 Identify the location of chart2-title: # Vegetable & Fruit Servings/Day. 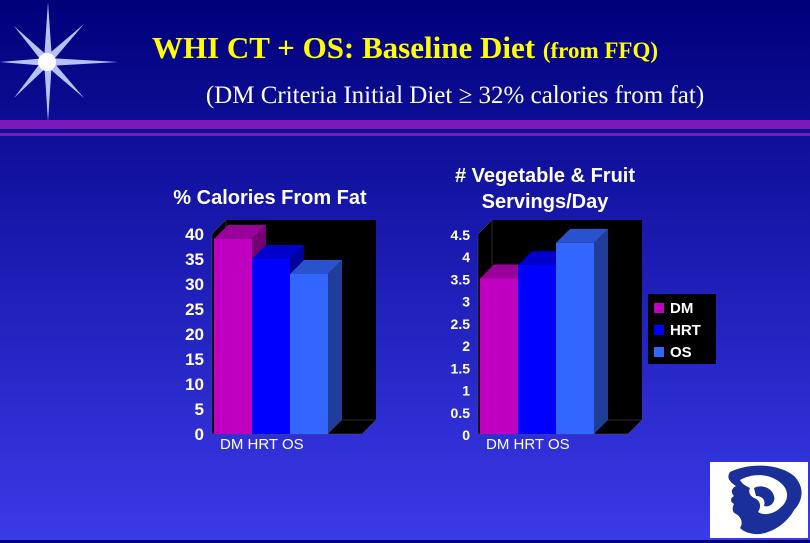
(545, 189).